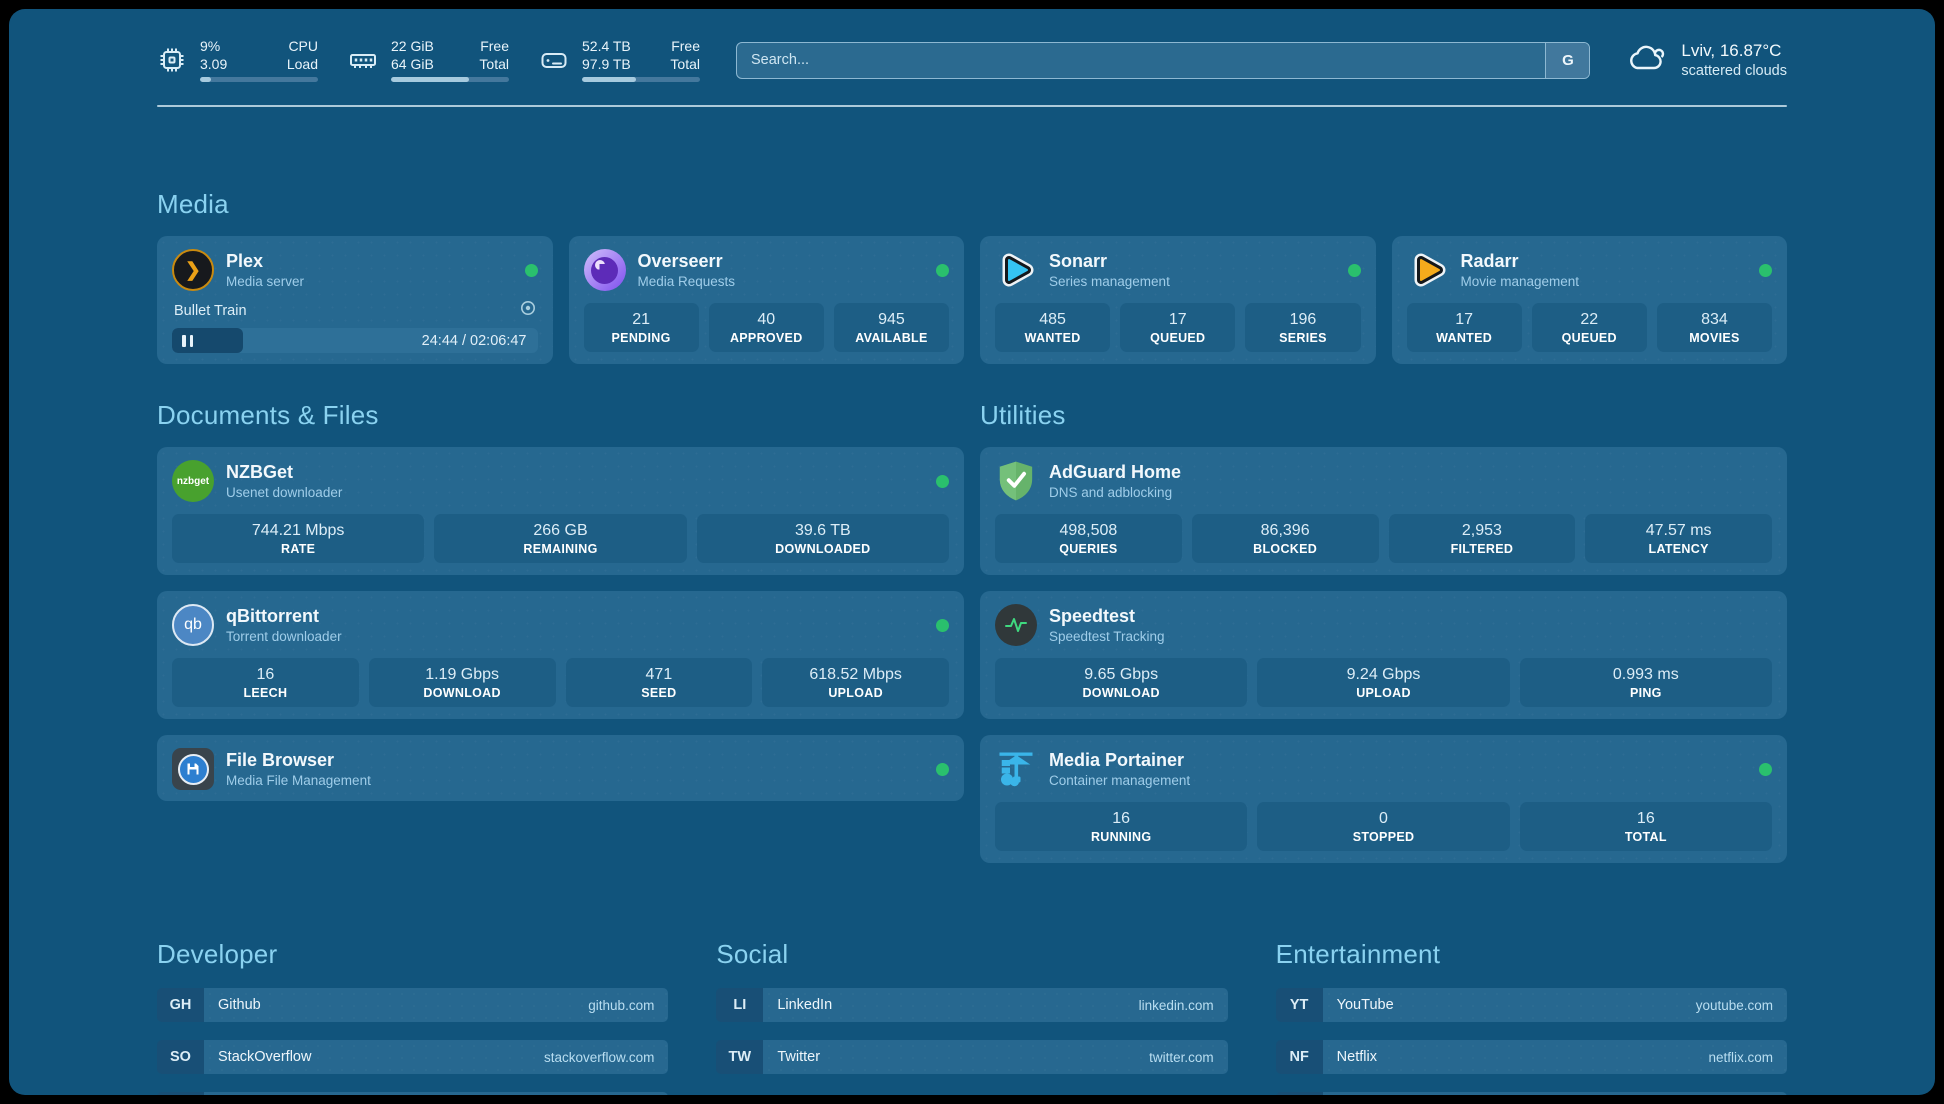 This screenshot has width=1944, height=1104. Describe the element at coordinates (1678, 538) in the screenshot. I see `stat-box: 47.57 ms LATENCY` at that location.